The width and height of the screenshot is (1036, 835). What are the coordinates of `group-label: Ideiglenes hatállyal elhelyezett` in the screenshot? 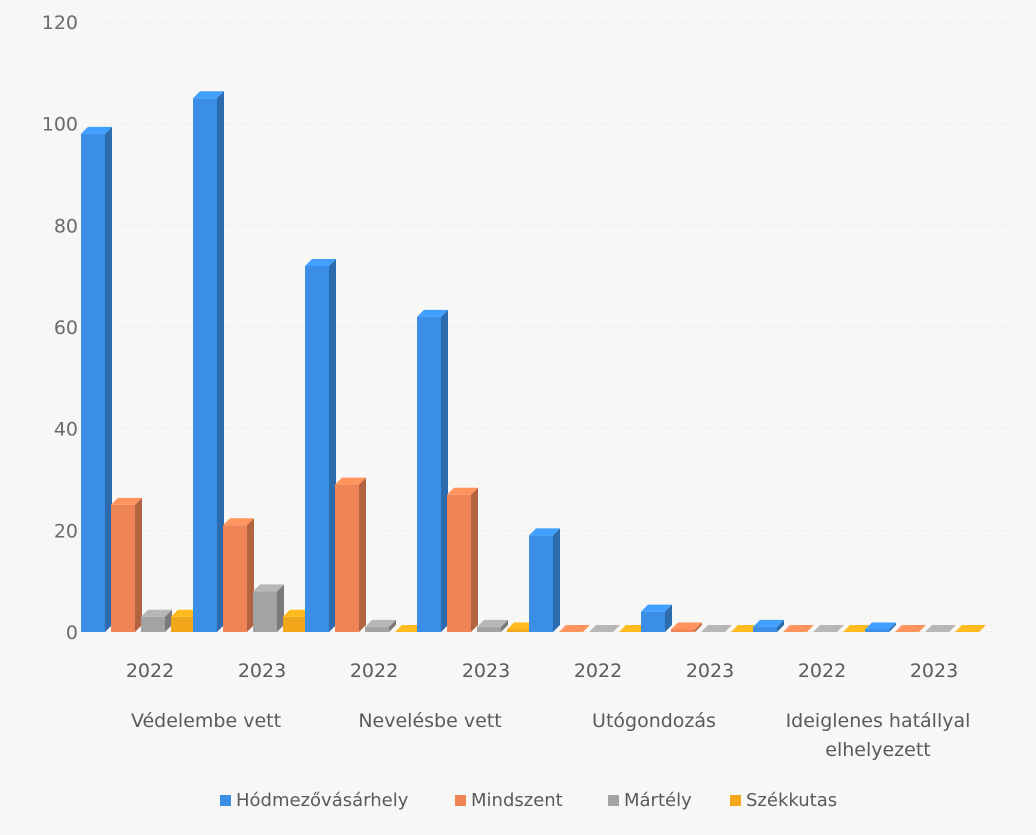 It's located at (878, 735).